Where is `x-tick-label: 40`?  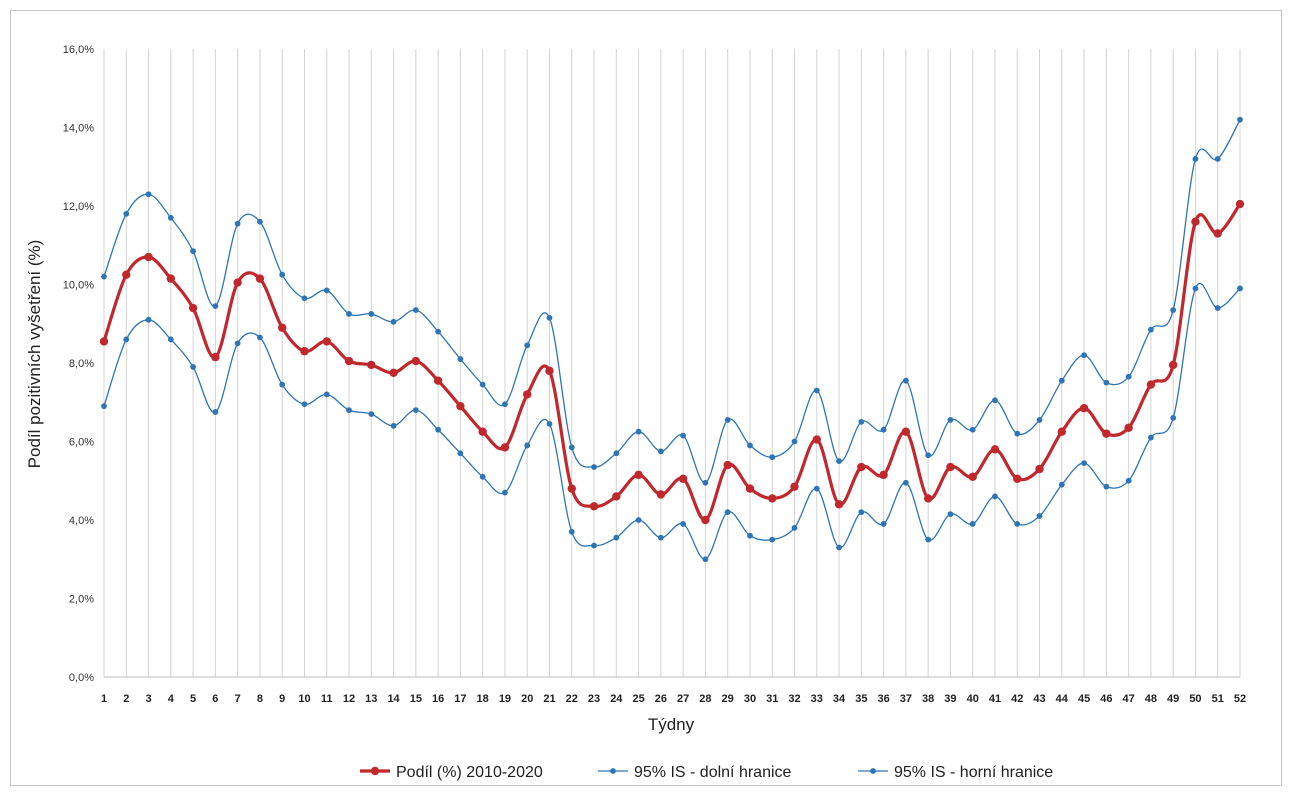
x-tick-label: 40 is located at coordinates (973, 699).